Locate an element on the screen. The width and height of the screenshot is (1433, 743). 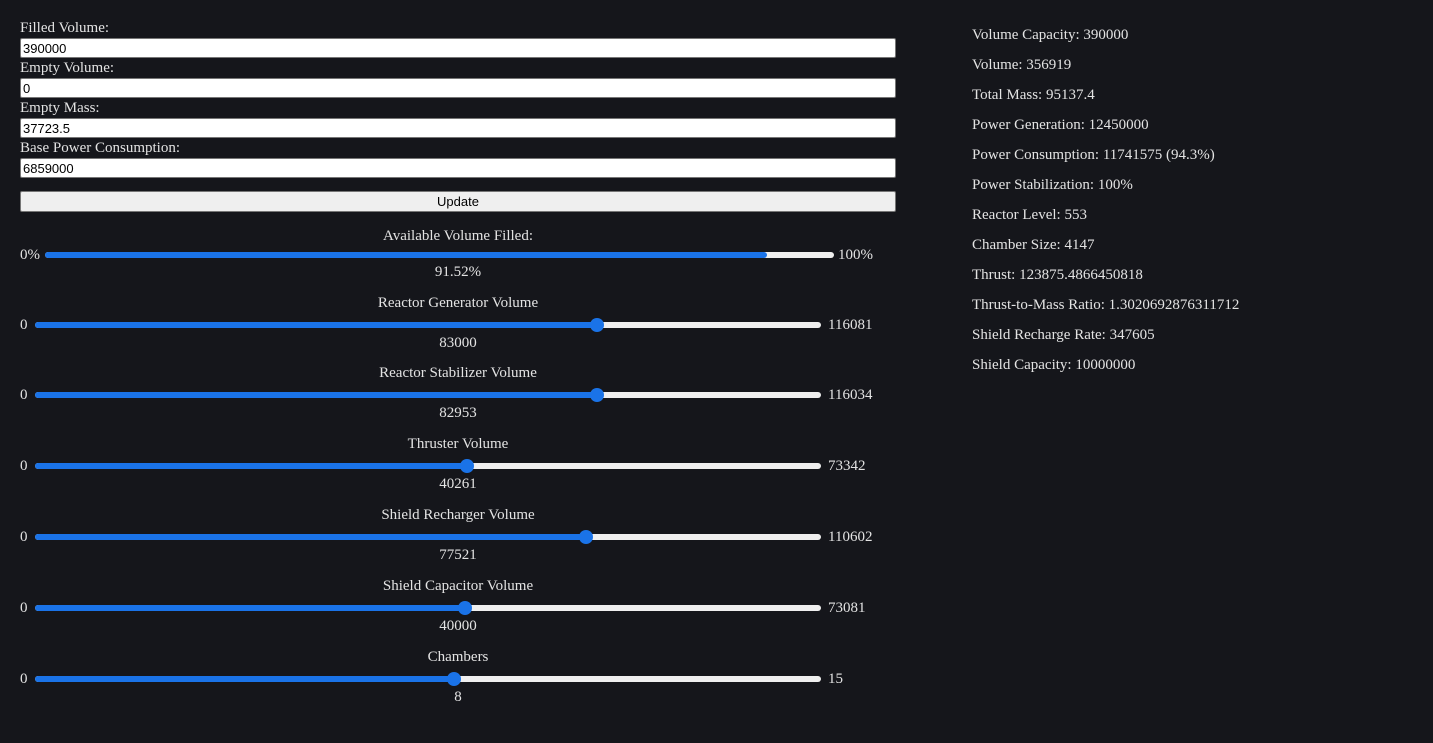
slider-max: 116034 is located at coordinates (850, 395).